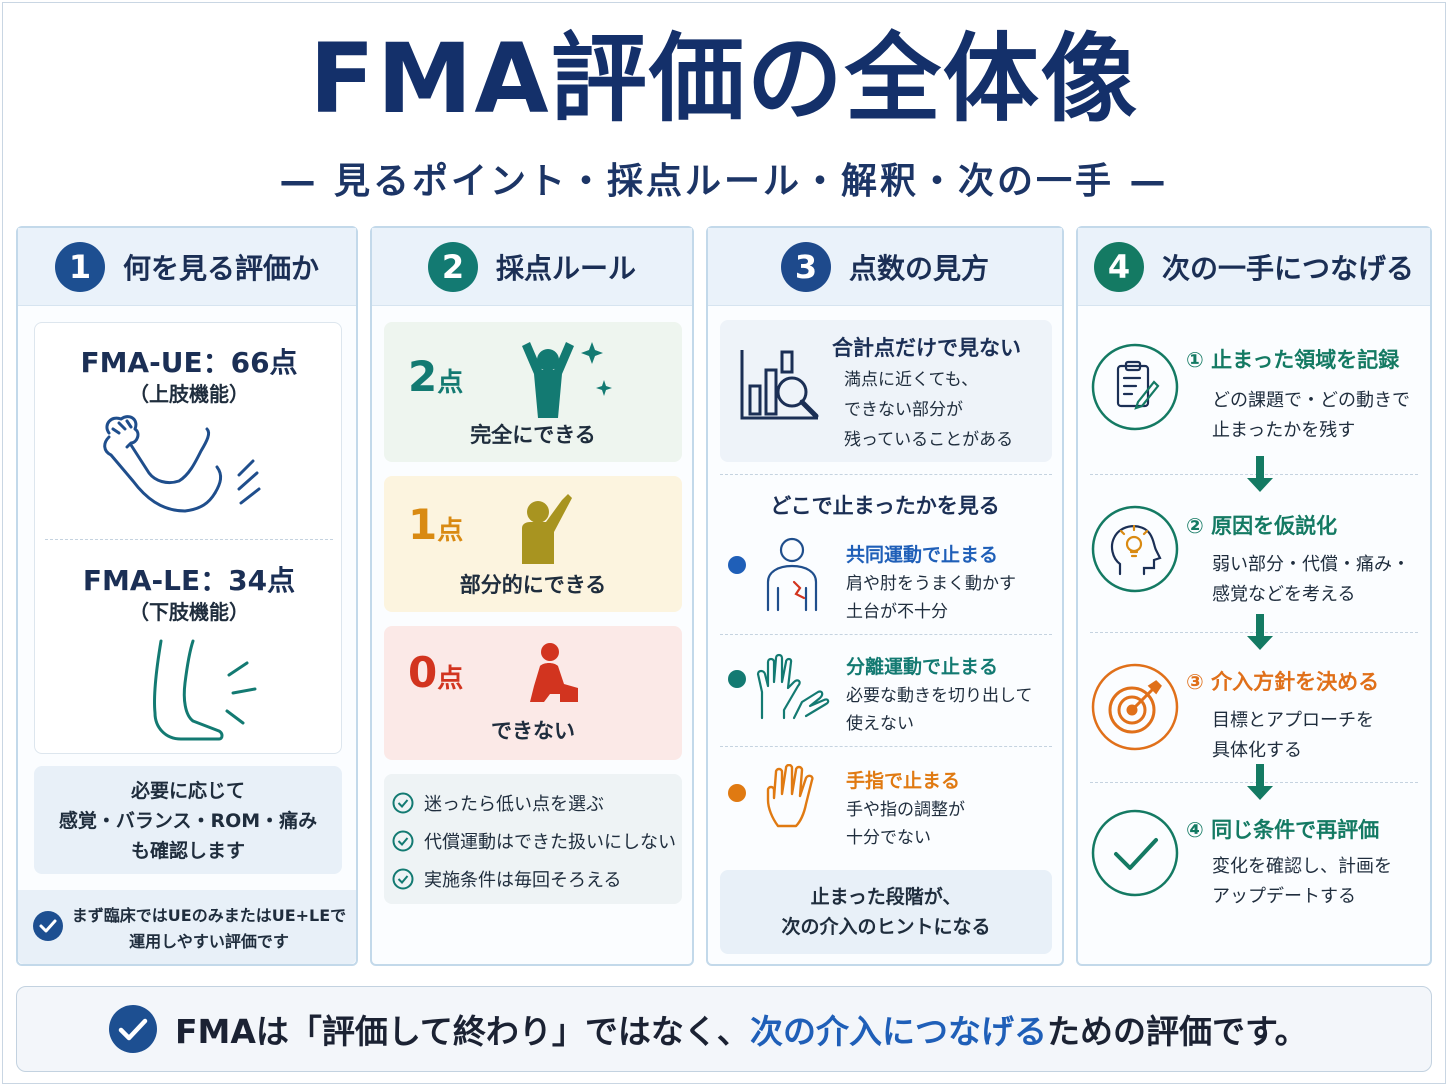 This screenshot has width=1448, height=1086. Describe the element at coordinates (182, 464) in the screenshot. I see `arm-icon` at that location.